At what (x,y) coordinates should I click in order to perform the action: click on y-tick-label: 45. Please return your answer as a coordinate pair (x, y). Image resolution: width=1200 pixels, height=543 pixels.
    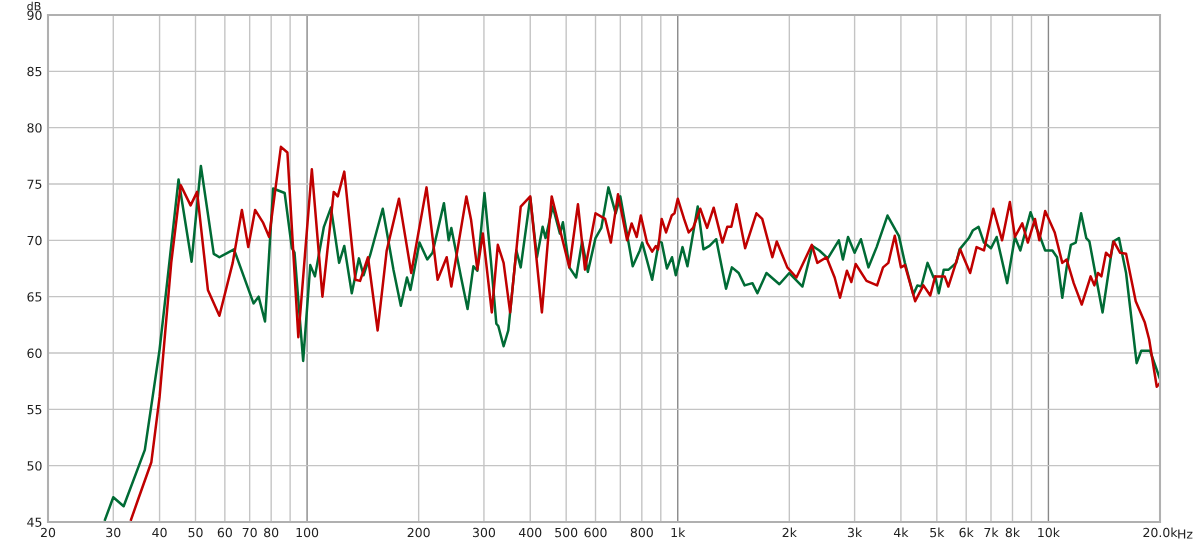
    Looking at the image, I should click on (34, 522).